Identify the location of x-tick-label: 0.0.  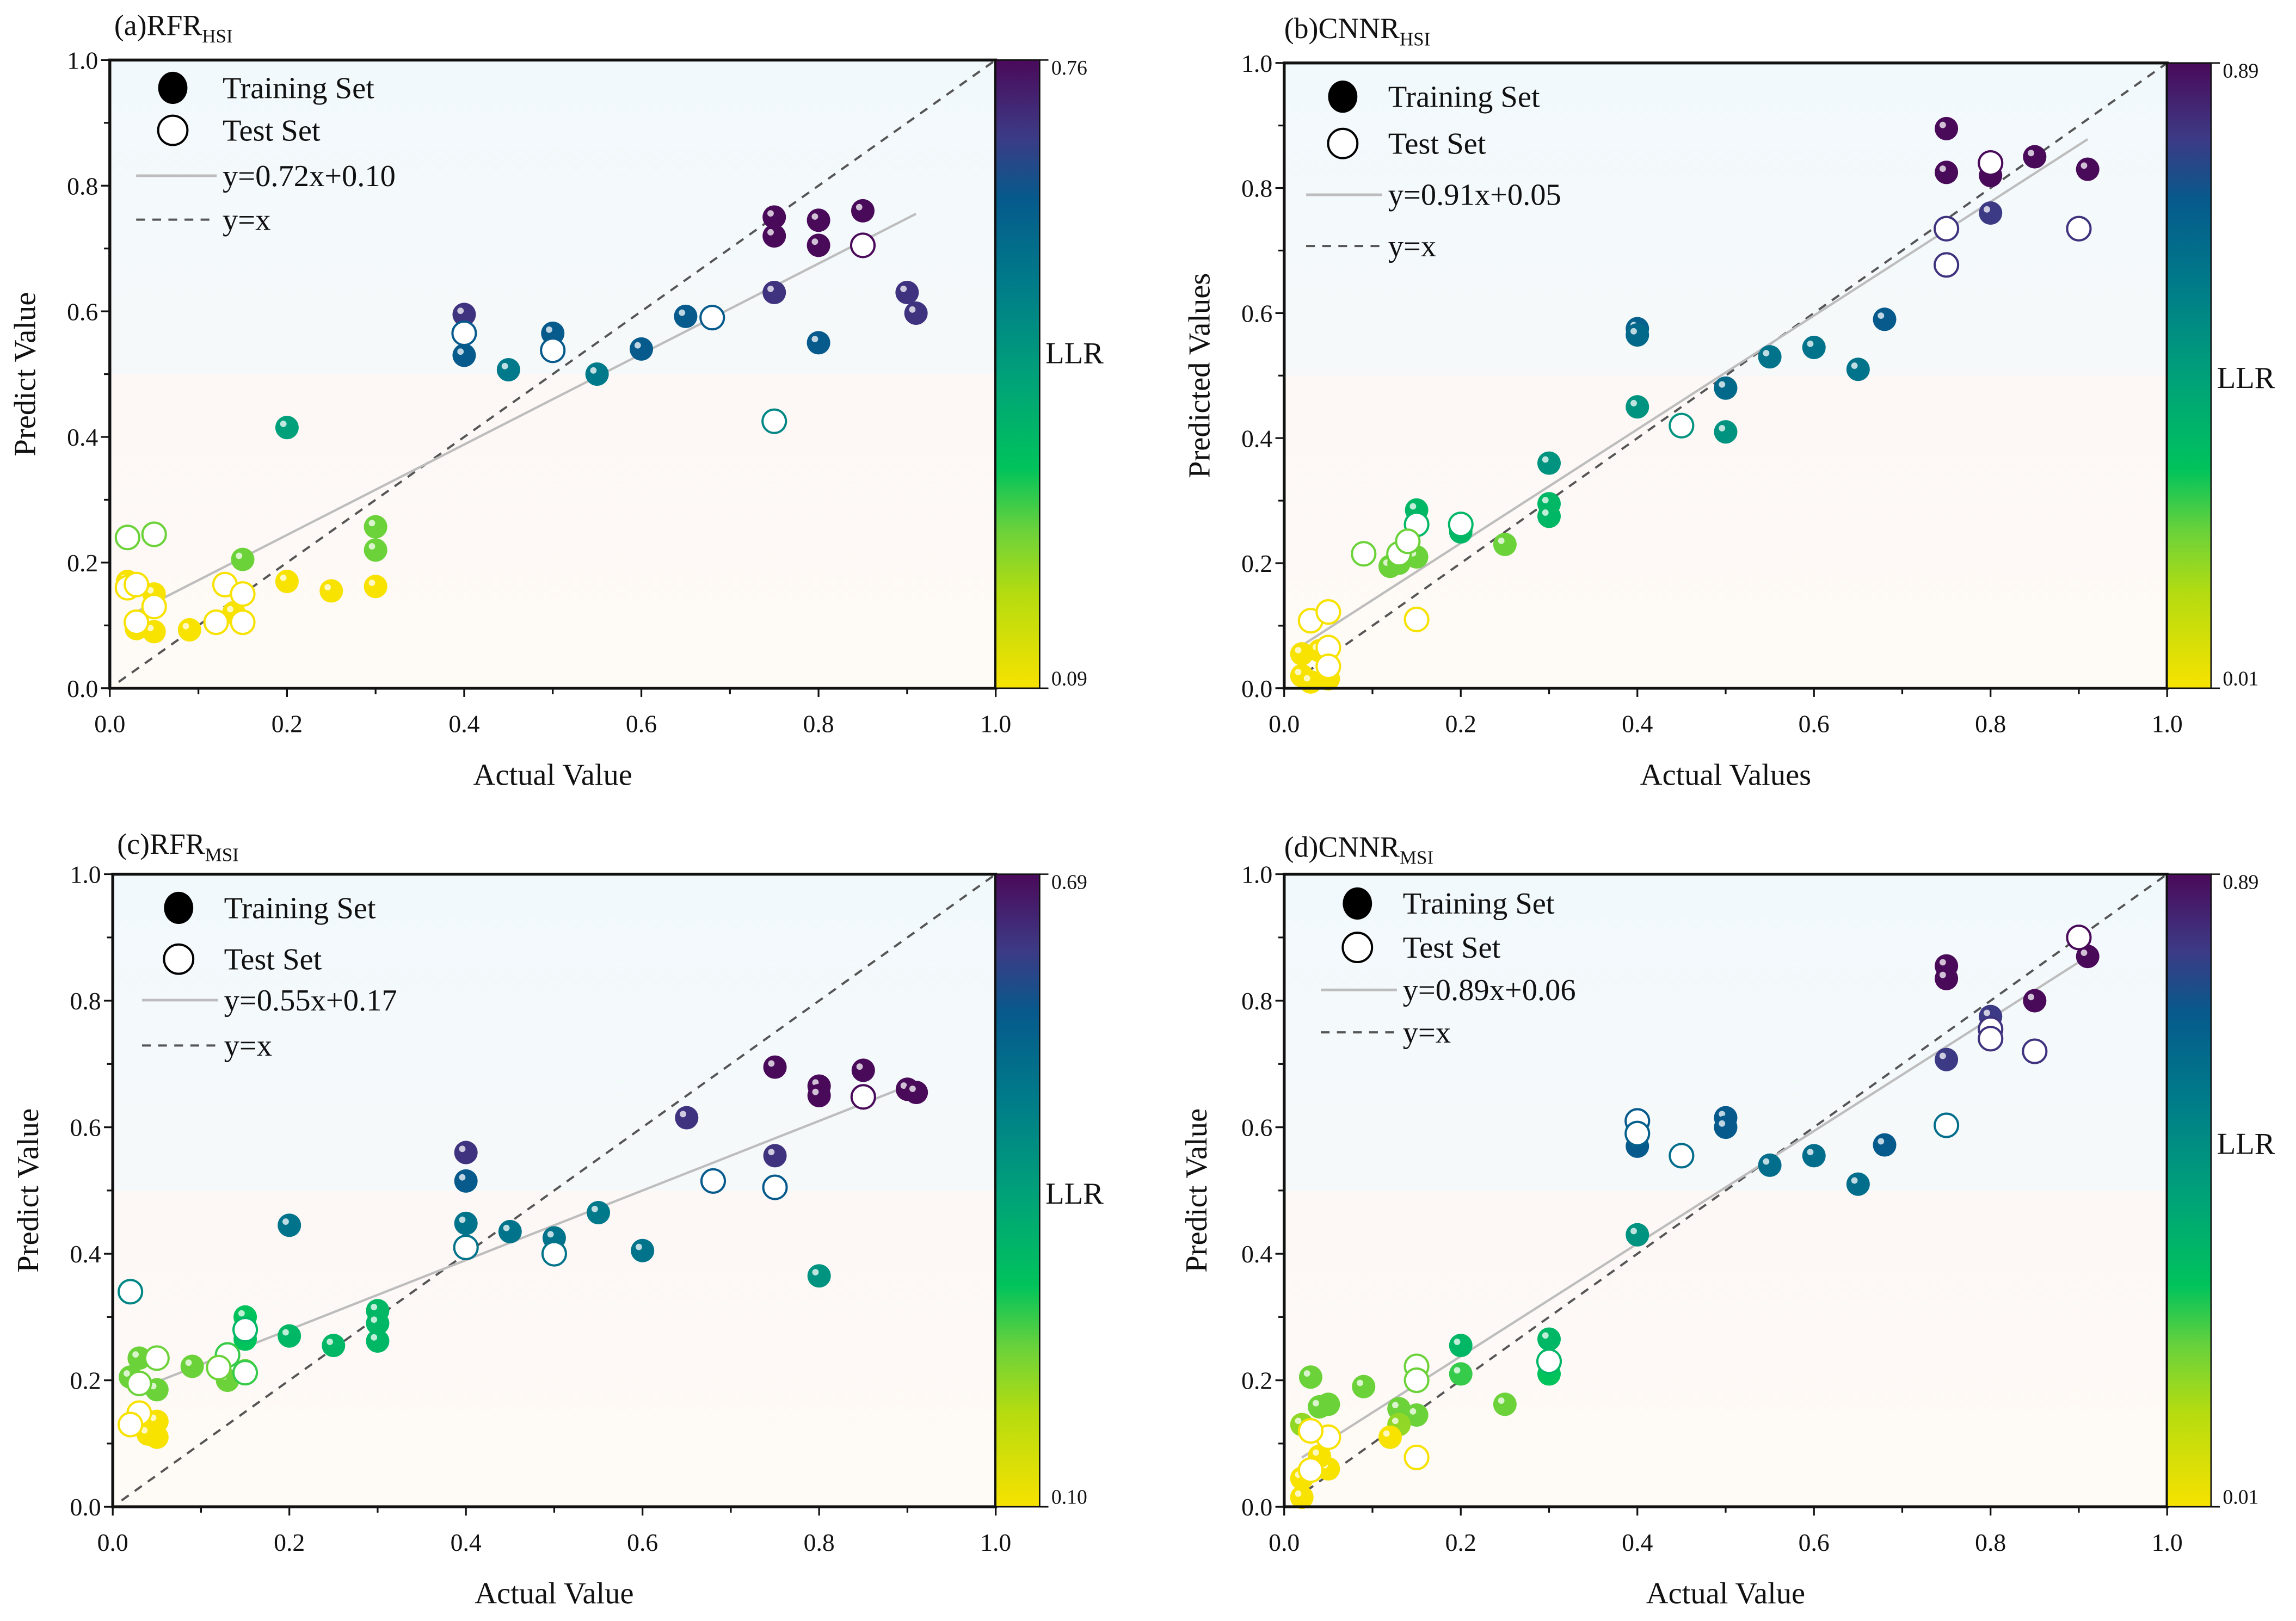
(112, 1542).